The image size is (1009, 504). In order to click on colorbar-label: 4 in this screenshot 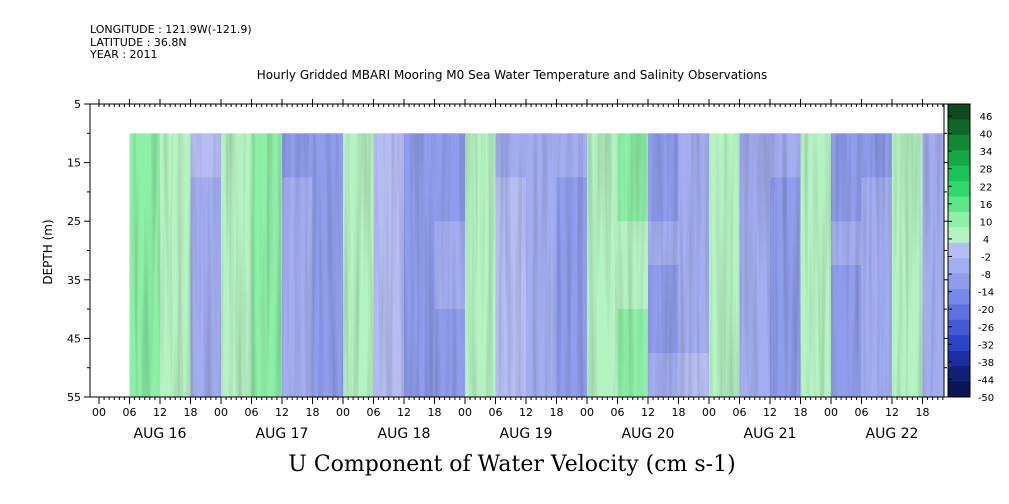, I will do `click(986, 240)`.